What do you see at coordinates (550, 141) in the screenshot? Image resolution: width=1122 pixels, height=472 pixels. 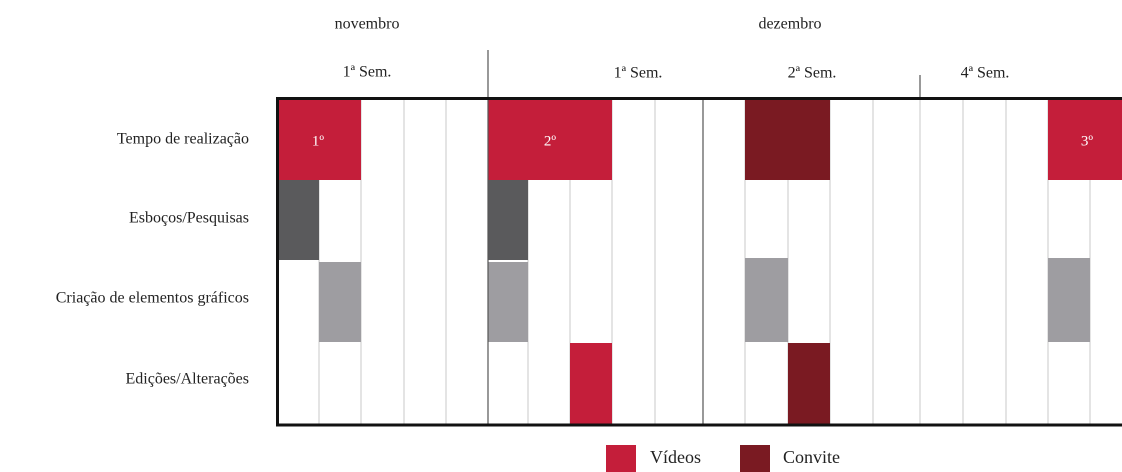 I see `block-label: 2º` at bounding box center [550, 141].